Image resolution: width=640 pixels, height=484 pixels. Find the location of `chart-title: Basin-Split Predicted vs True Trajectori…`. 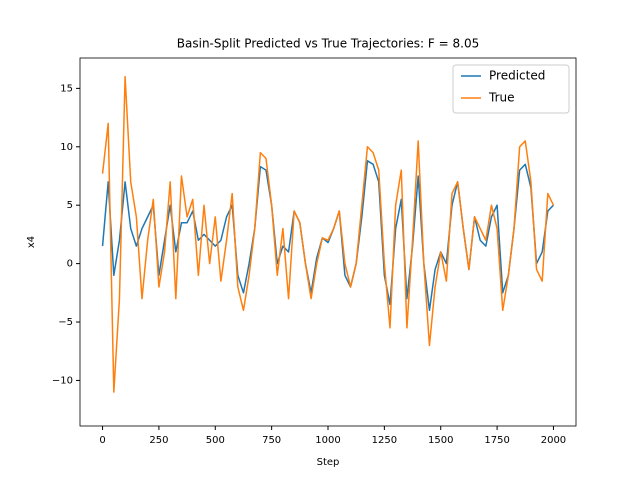

chart-title: Basin-Split Predicted vs True Trajectori… is located at coordinates (328, 44).